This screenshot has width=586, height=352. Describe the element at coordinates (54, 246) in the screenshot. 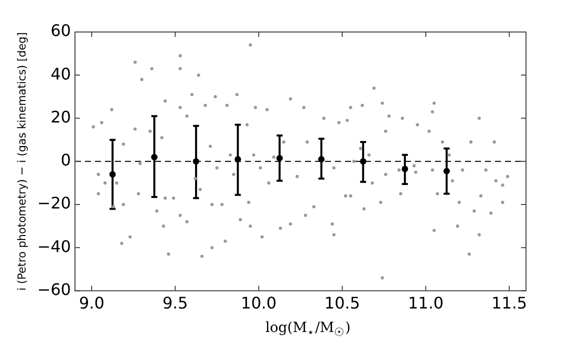

I see `y-tick-label: −40` at that location.